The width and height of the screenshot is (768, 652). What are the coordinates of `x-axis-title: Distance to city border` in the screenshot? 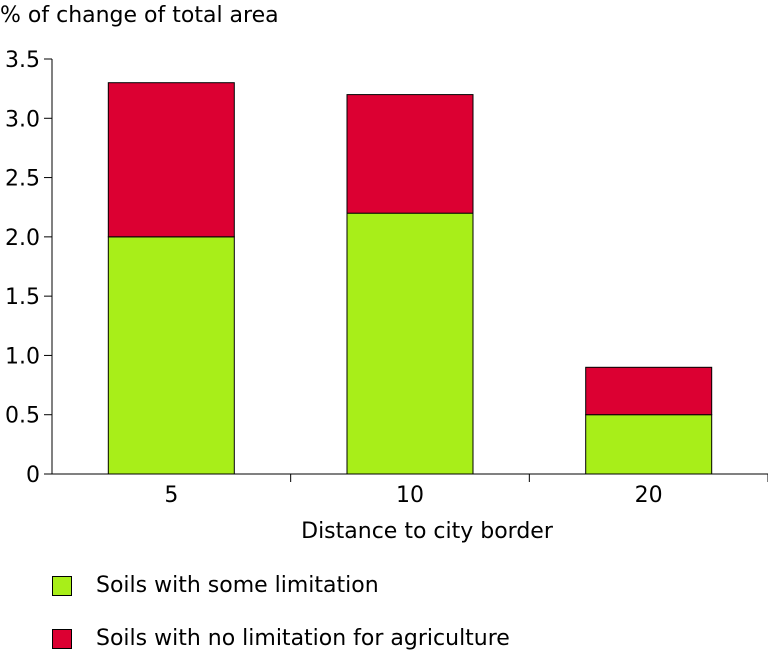 It's located at (427, 531).